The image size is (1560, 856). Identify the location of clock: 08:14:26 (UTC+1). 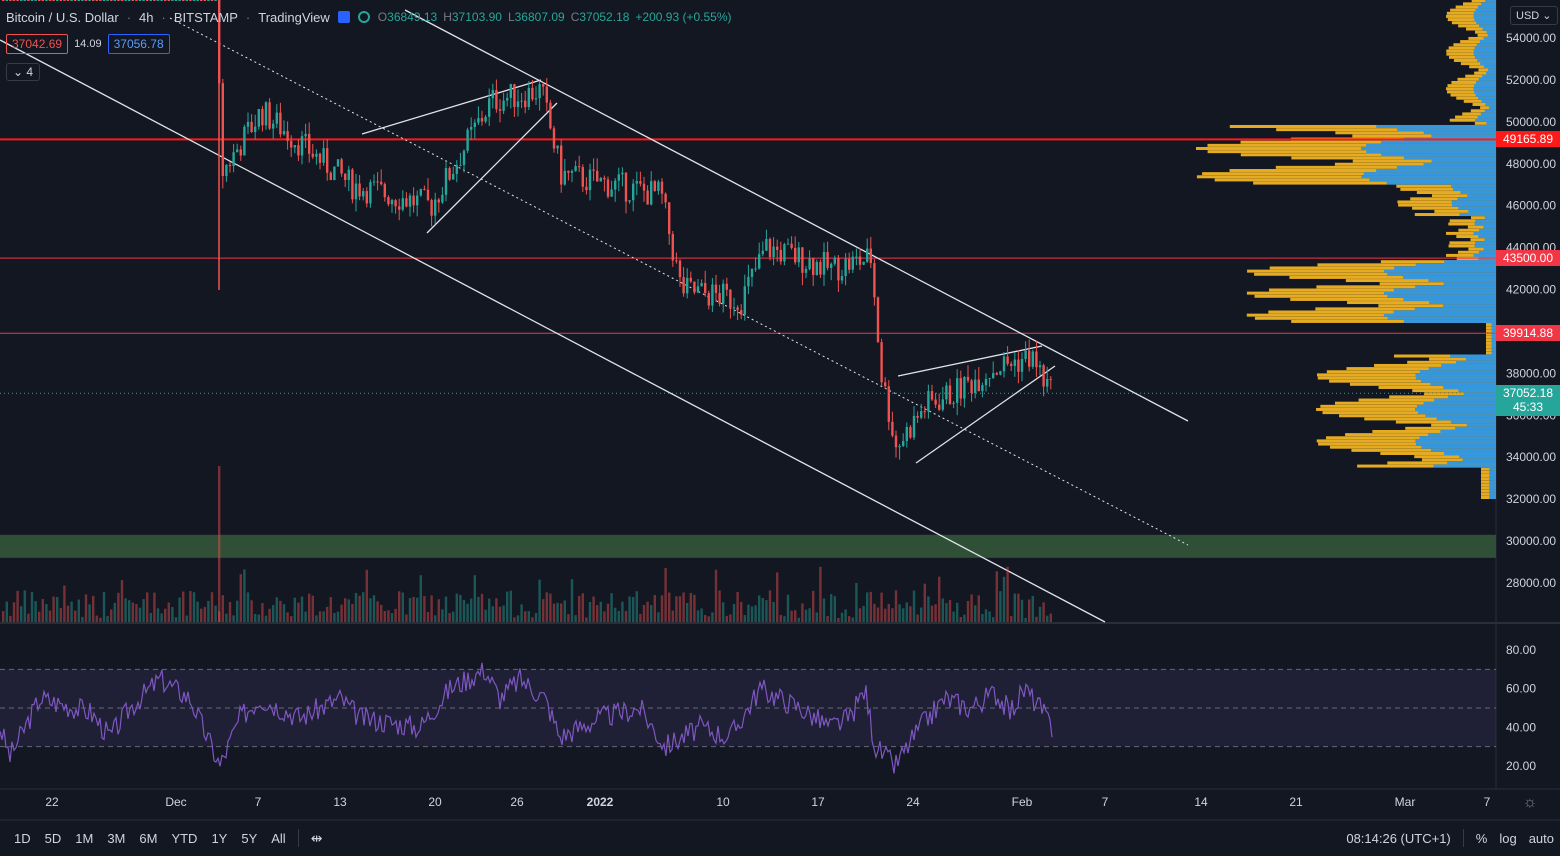
(1398, 838).